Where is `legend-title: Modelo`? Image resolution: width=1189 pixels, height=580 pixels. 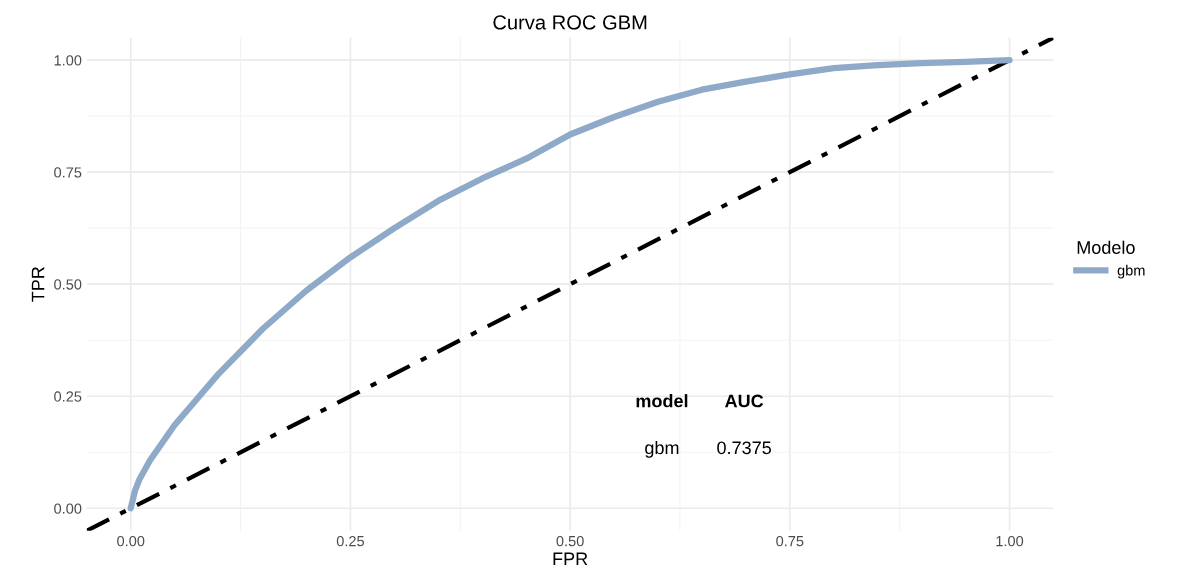 legend-title: Modelo is located at coordinates (1106, 247).